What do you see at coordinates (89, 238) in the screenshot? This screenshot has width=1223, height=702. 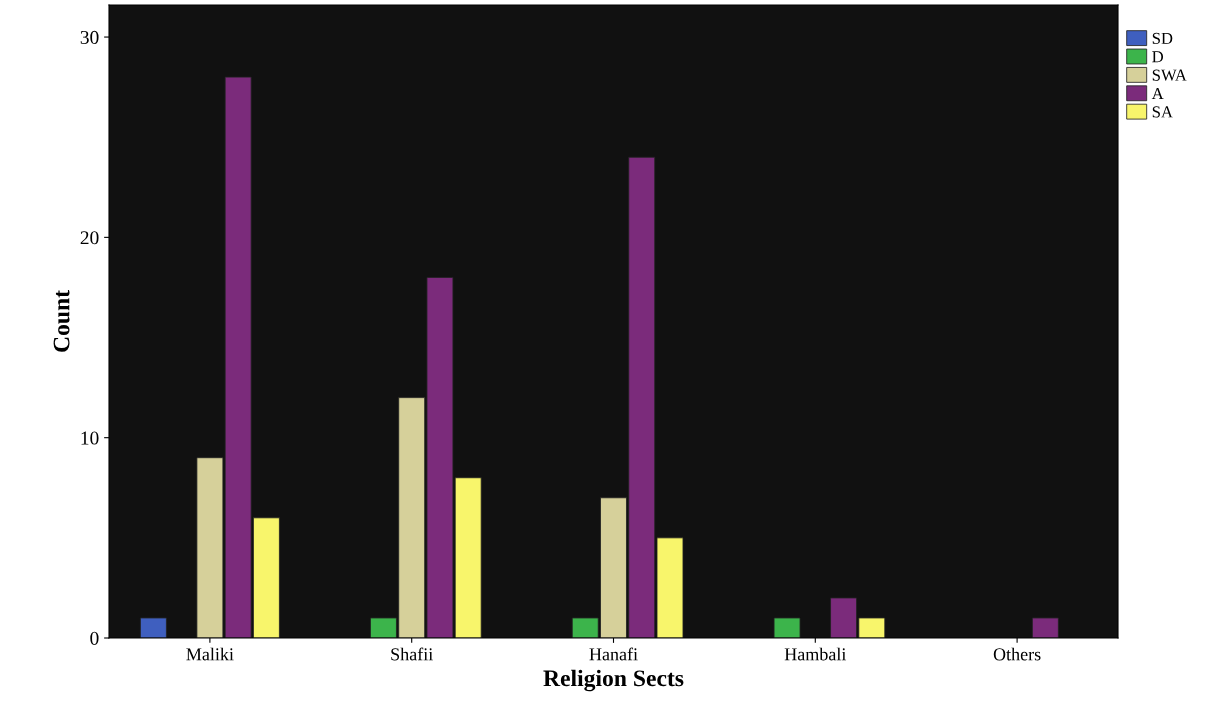 I see `y-tick-label: 20` at bounding box center [89, 238].